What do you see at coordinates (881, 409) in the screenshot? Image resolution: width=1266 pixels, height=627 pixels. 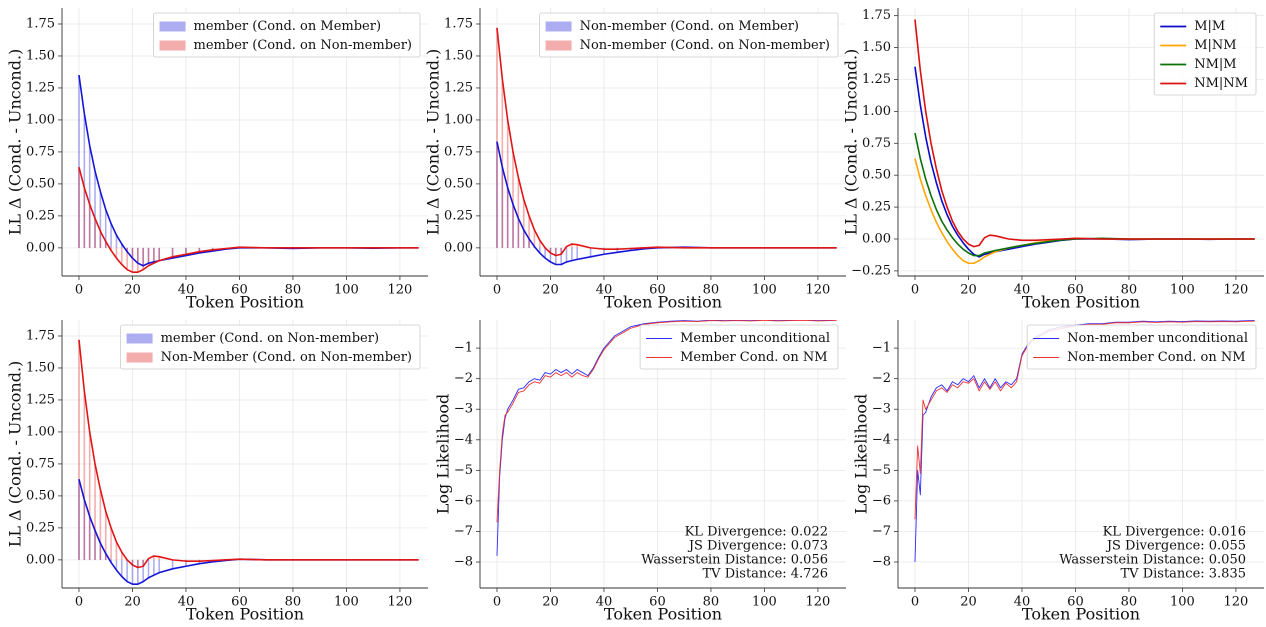 I see `y-tick-label: −3` at bounding box center [881, 409].